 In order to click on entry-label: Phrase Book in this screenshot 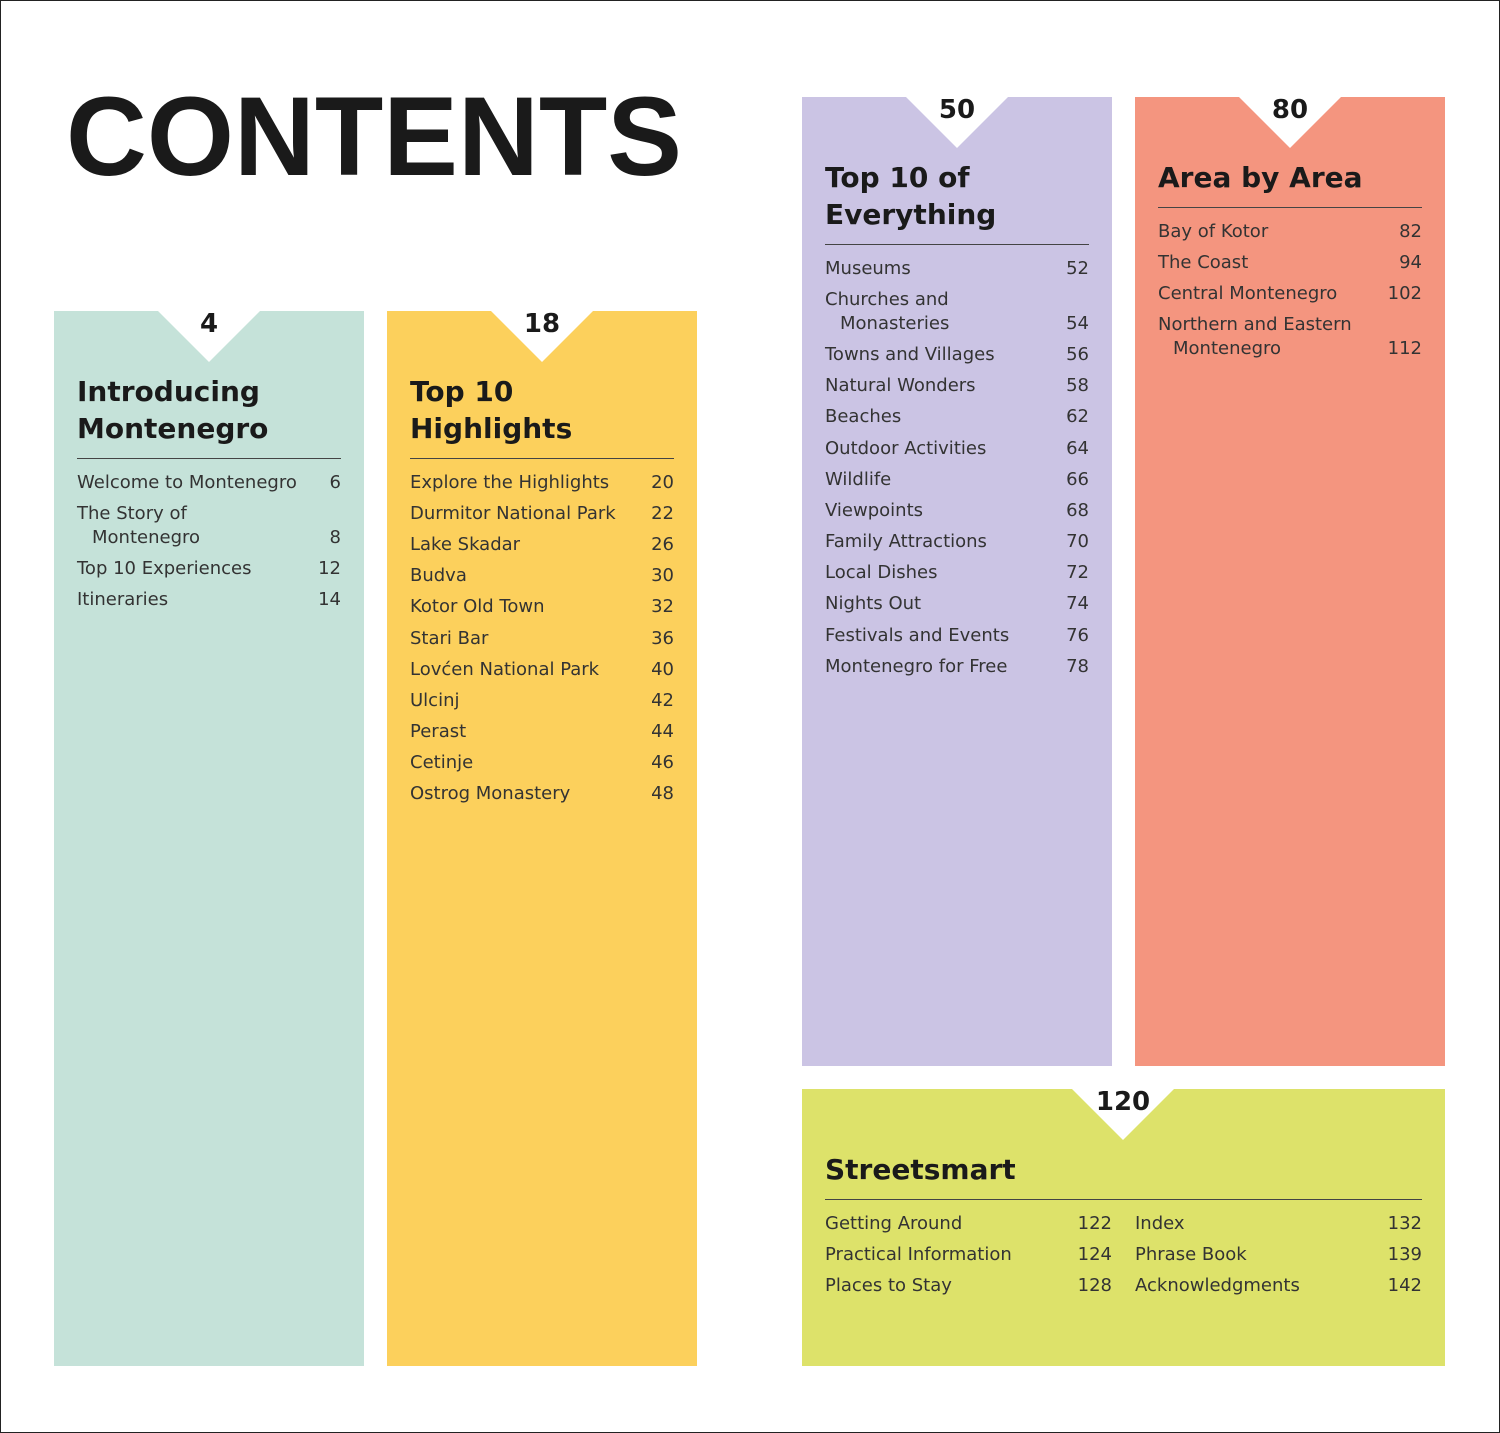, I will do `click(1191, 1254)`.